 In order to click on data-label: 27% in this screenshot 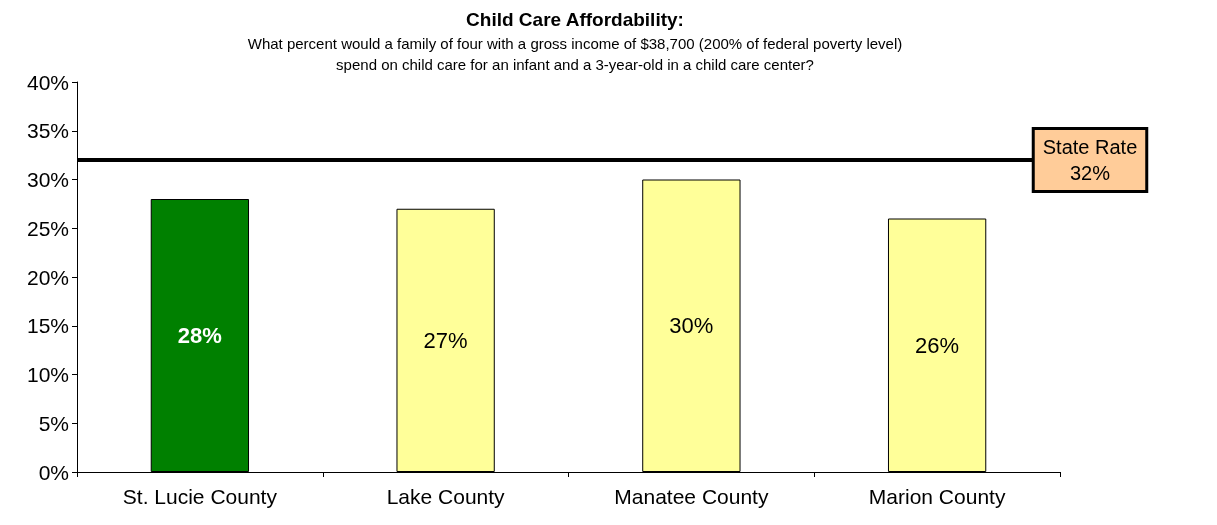, I will do `click(445, 340)`.